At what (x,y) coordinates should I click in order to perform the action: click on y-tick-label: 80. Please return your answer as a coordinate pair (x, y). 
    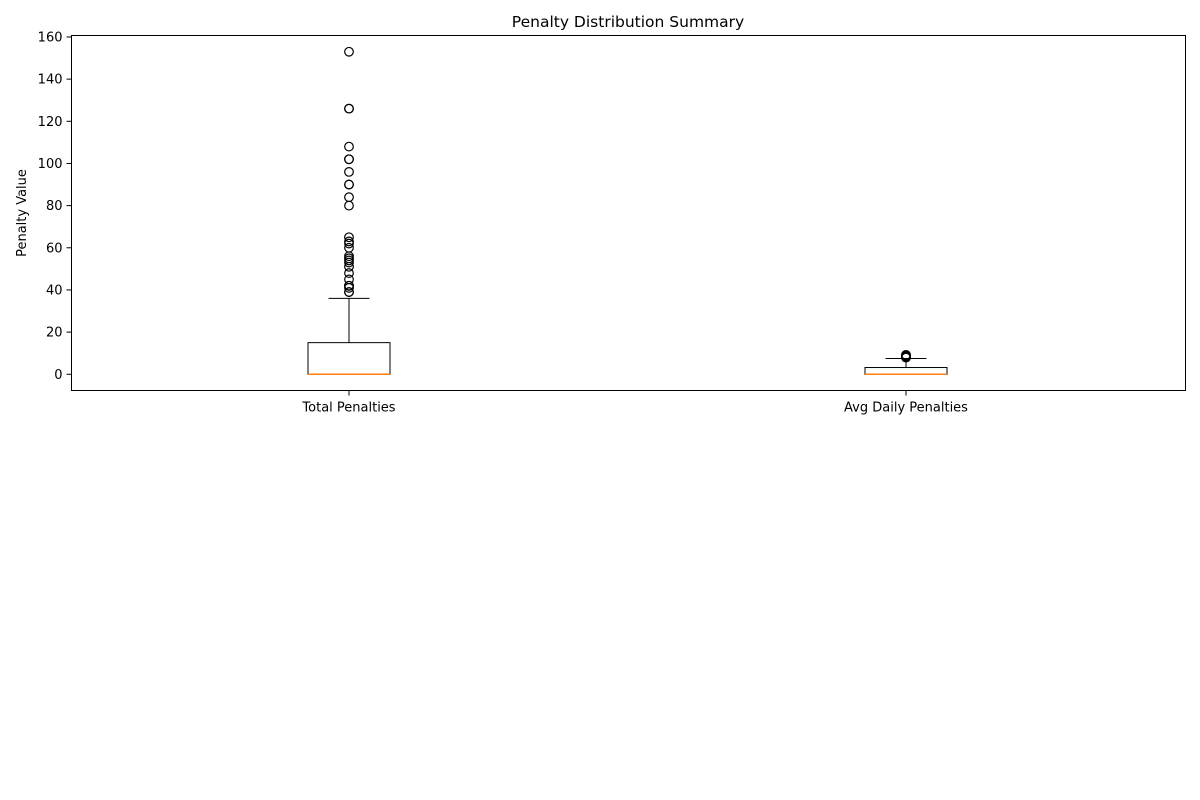
    Looking at the image, I should click on (54, 206).